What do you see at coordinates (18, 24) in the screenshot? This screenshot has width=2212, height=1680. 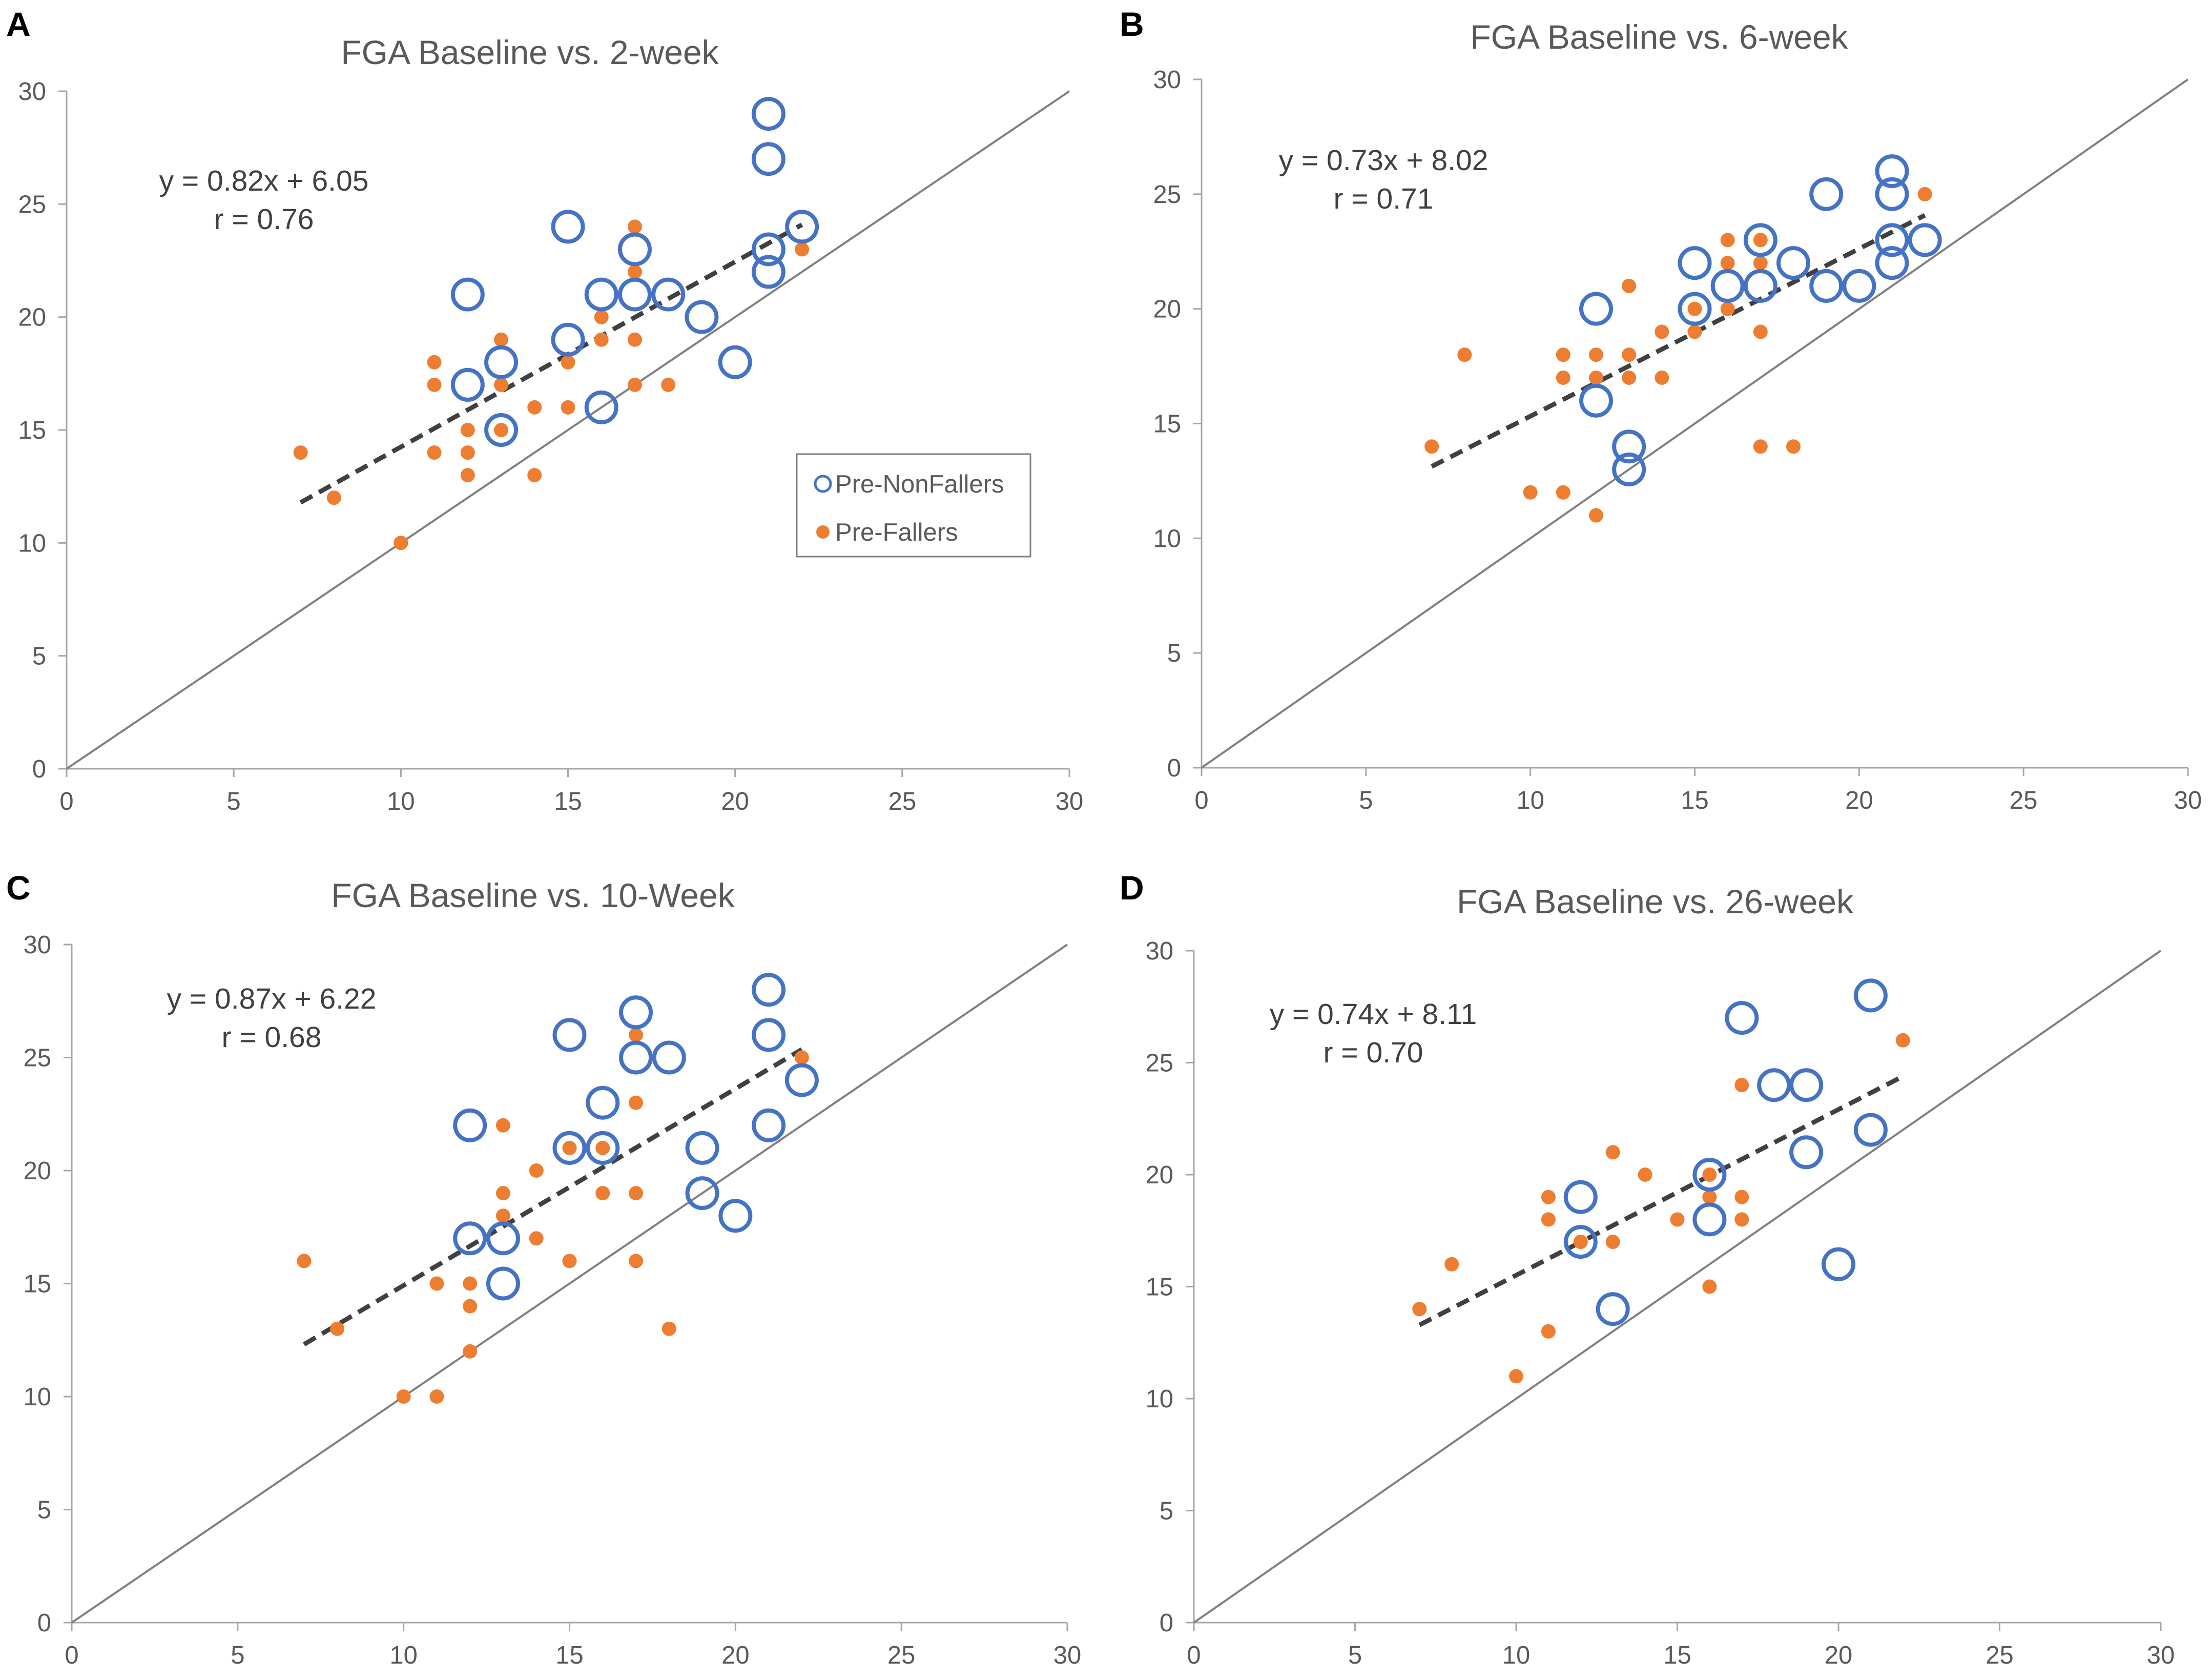 I see `panel-letter-a: A` at bounding box center [18, 24].